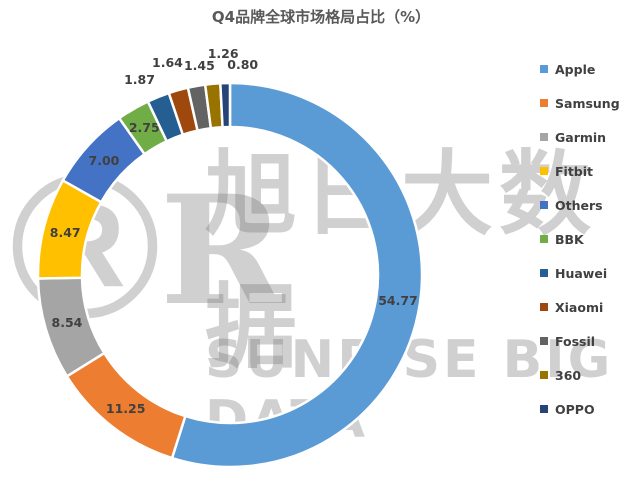 This screenshot has height=482, width=642. I want to click on data-label: 7.00, so click(104, 160).